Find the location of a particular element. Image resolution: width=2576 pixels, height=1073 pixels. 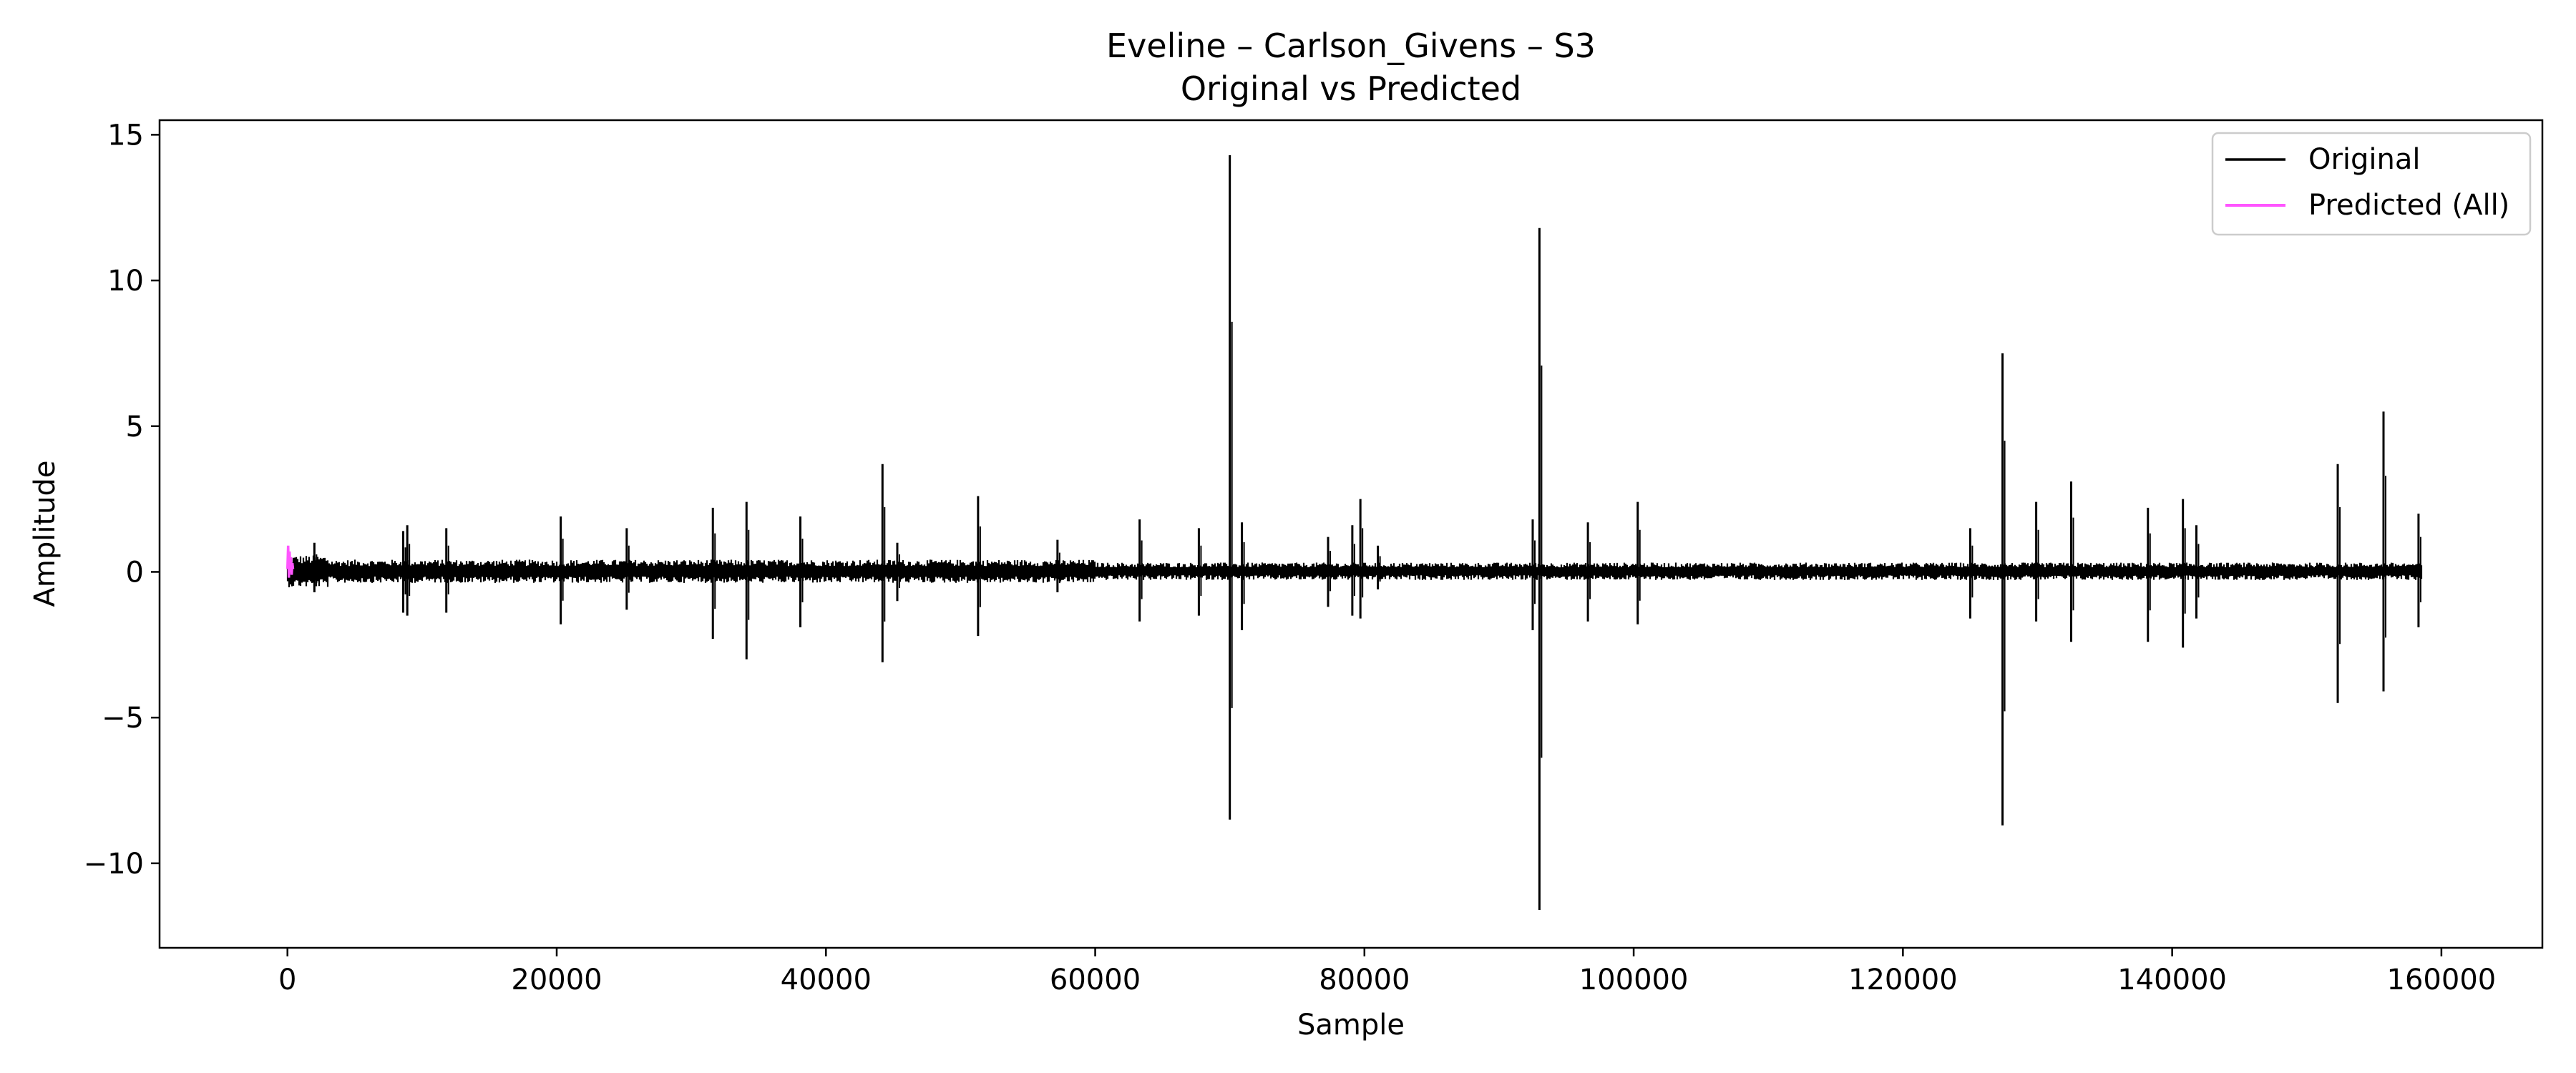

y-axis: −10 −5 0 5 10 15 is located at coordinates (122, 500).